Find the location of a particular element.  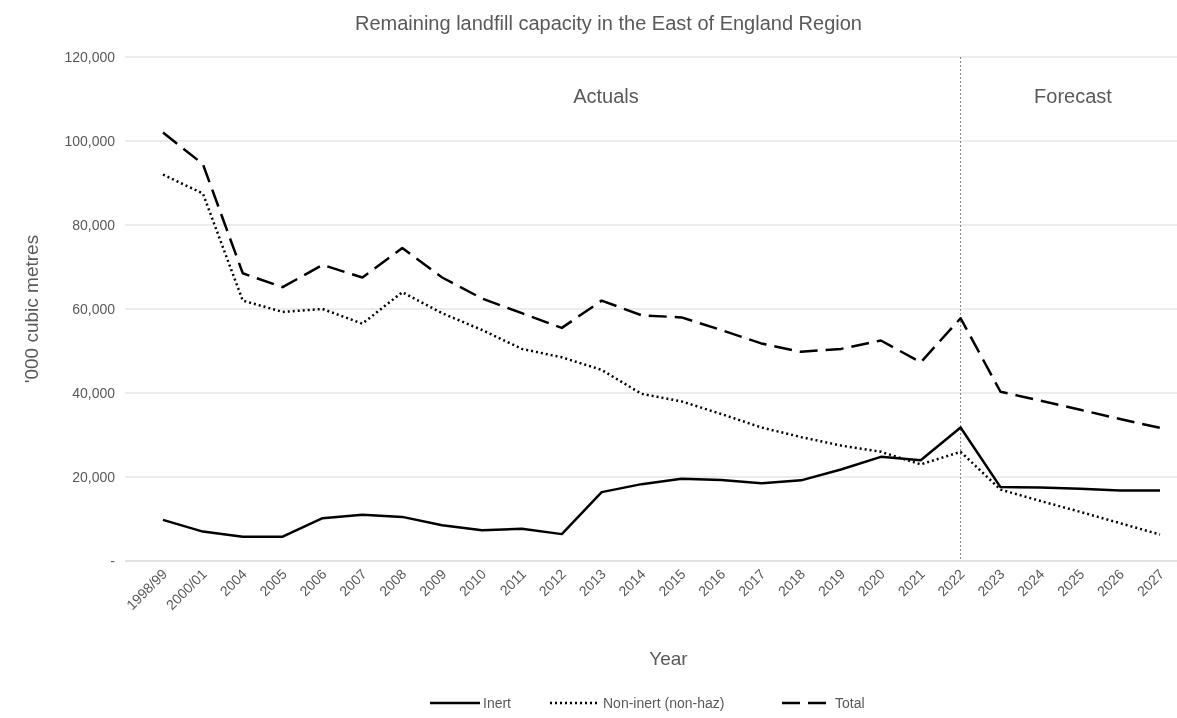

y-tick-label: 20,000 is located at coordinates (94, 477).